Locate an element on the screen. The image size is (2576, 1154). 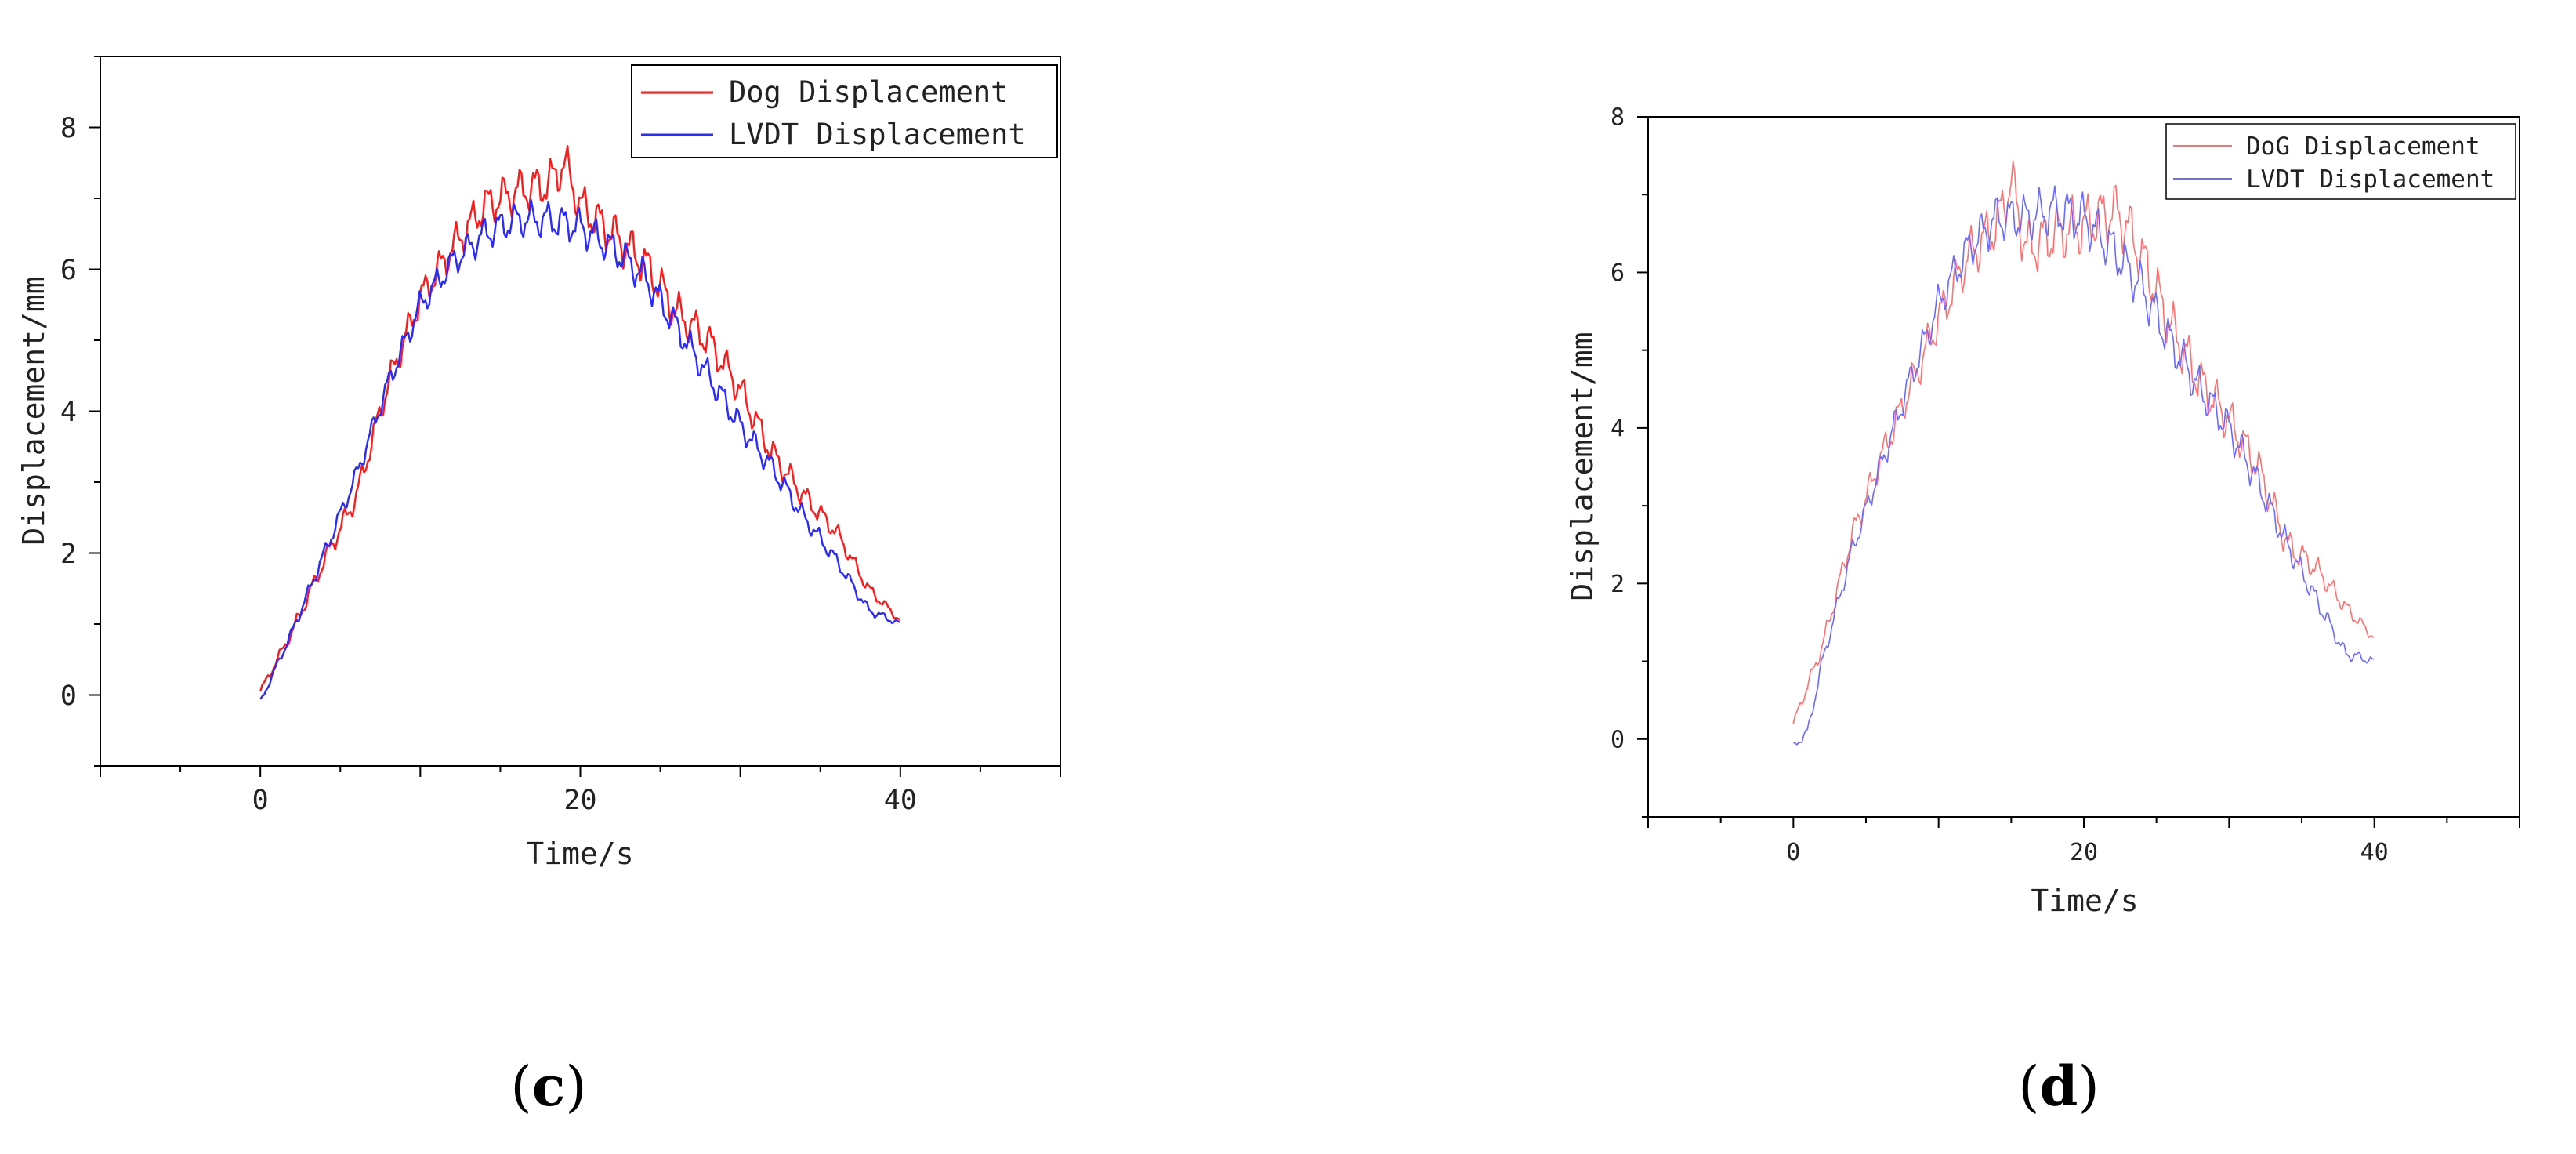
panel-label-letter: c is located at coordinates (549, 1086).